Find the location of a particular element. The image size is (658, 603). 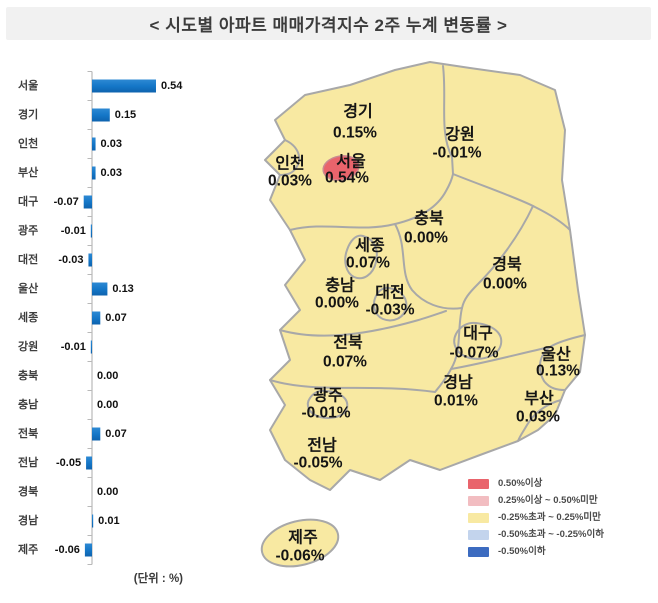

bar-value-label: -0.05 is located at coordinates (68, 463).